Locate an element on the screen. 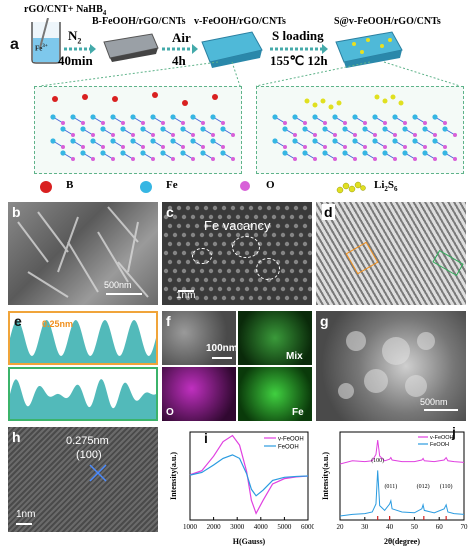 This screenshot has height=550, width=474. product1-label: B-FeOOH/rGO/CNTs is located at coordinates (139, 21).